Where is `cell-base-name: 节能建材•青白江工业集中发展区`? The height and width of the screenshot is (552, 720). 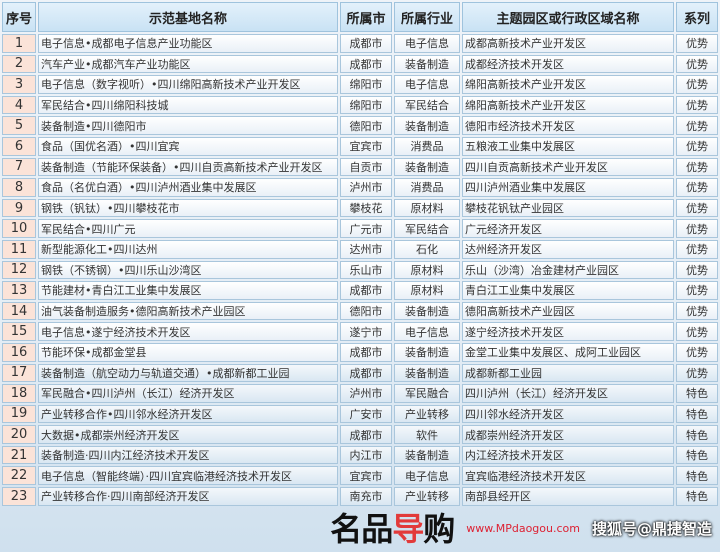
cell-base-name: 节能建材•青白江工业集中发展区 is located at coordinates (188, 290).